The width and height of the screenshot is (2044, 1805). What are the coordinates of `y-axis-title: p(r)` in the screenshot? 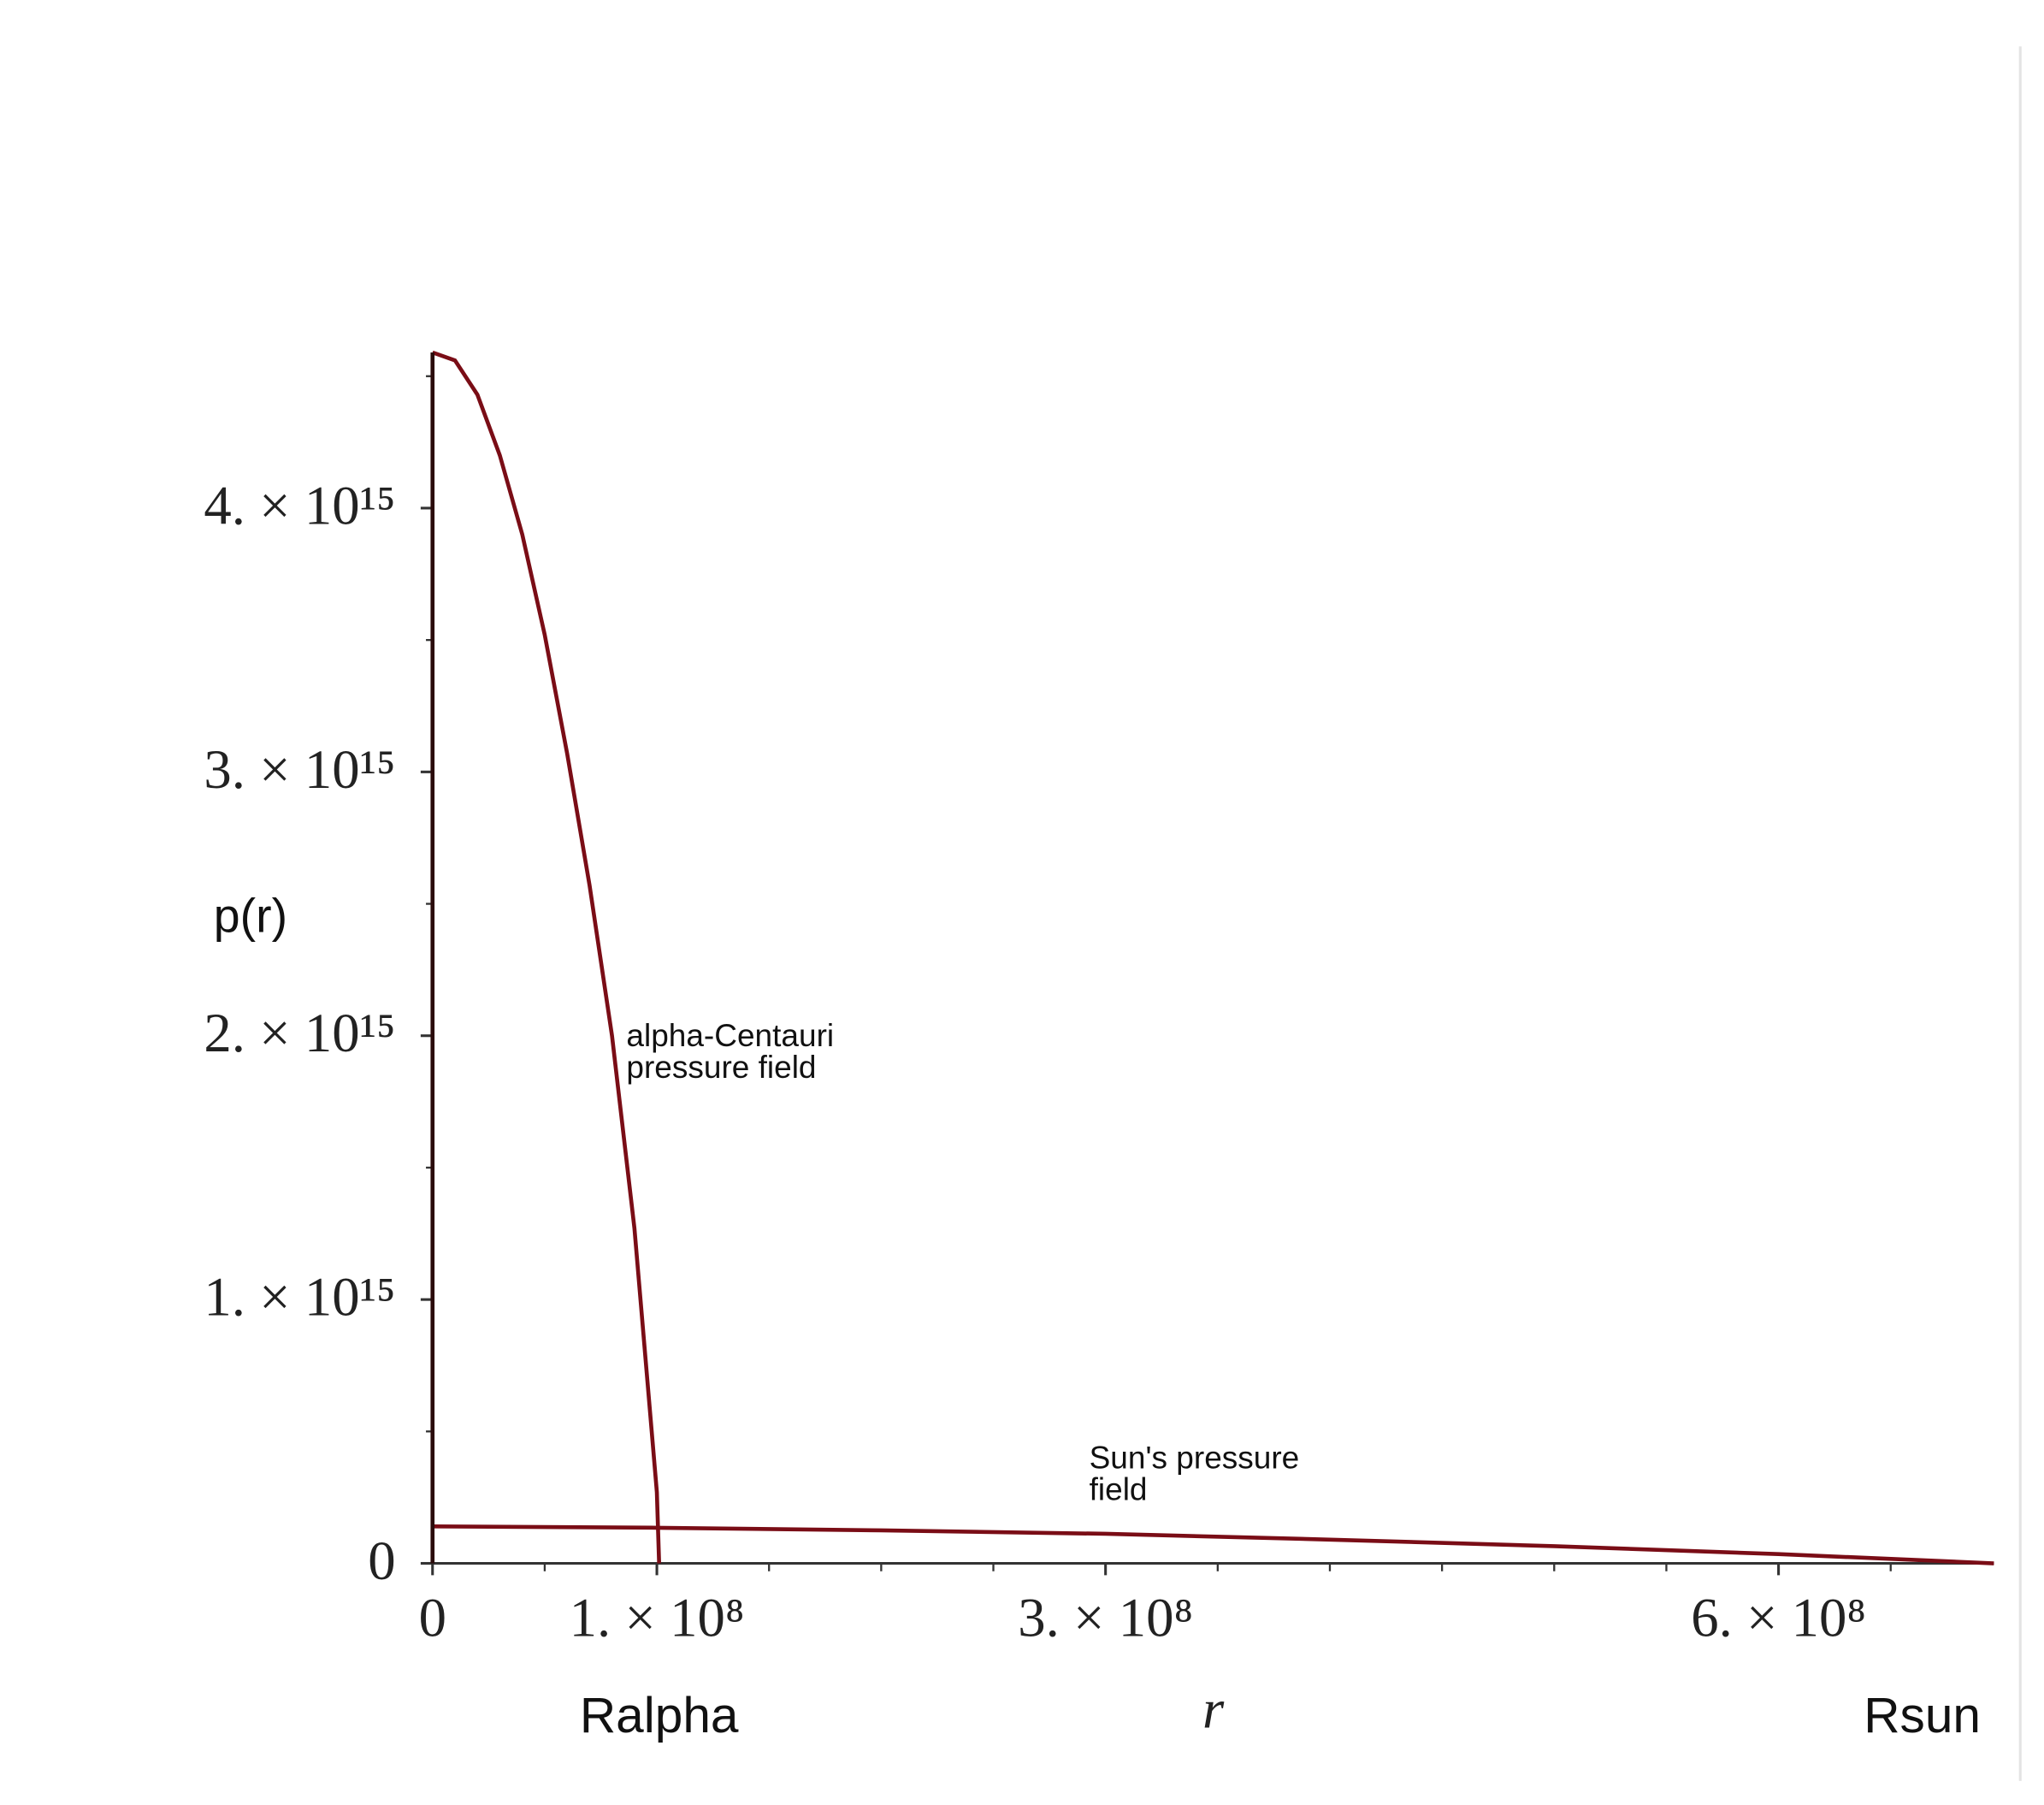 It's located at (251, 916).